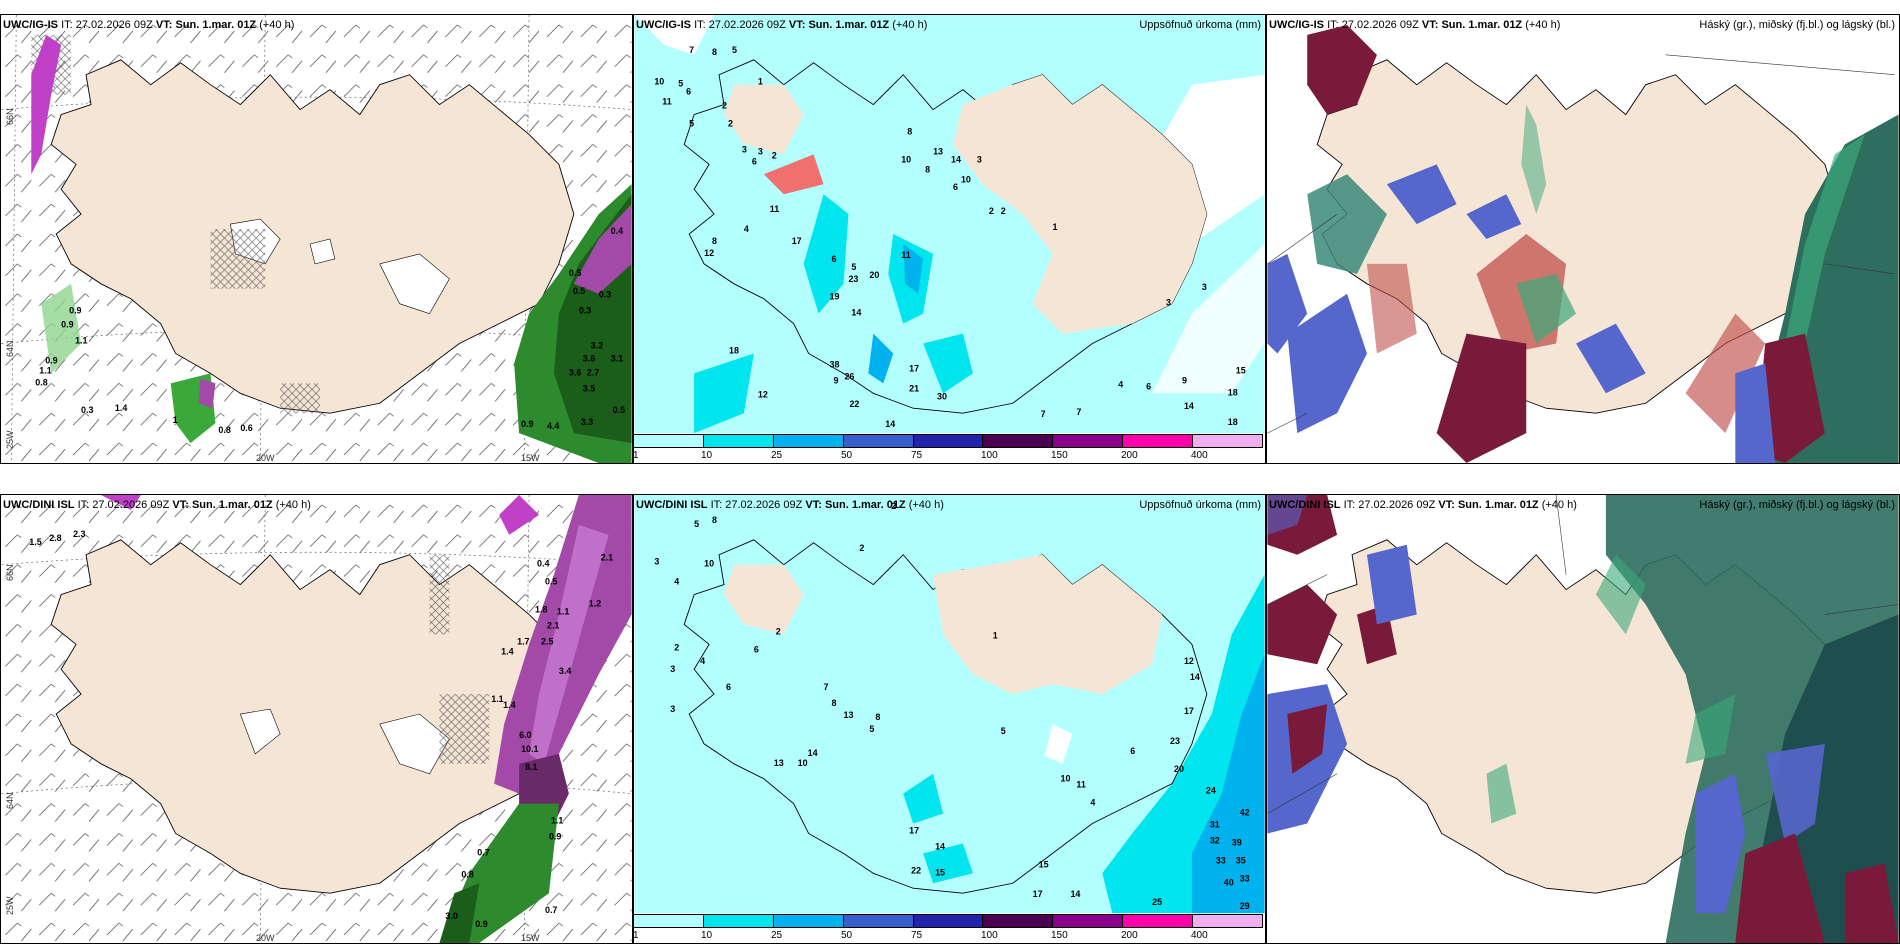 The image size is (1900, 950). I want to click on svg-text: 0.9, so click(51, 360).